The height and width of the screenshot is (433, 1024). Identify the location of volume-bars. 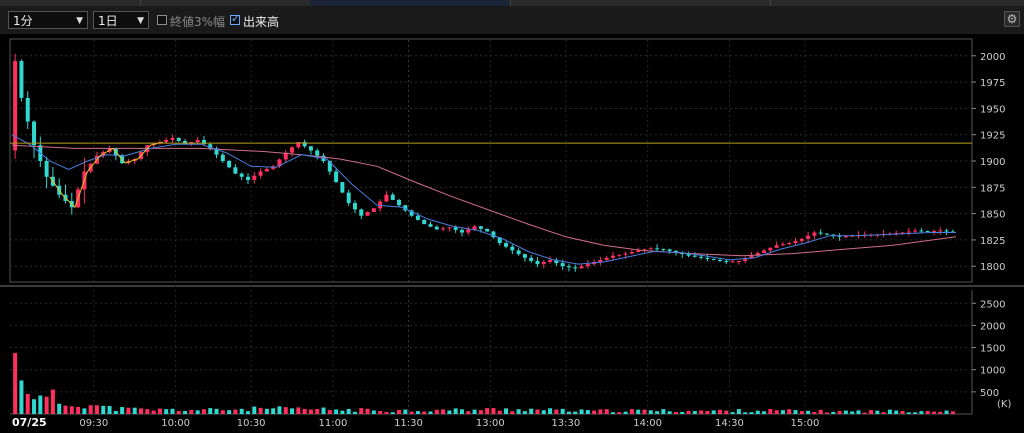
(484, 383).